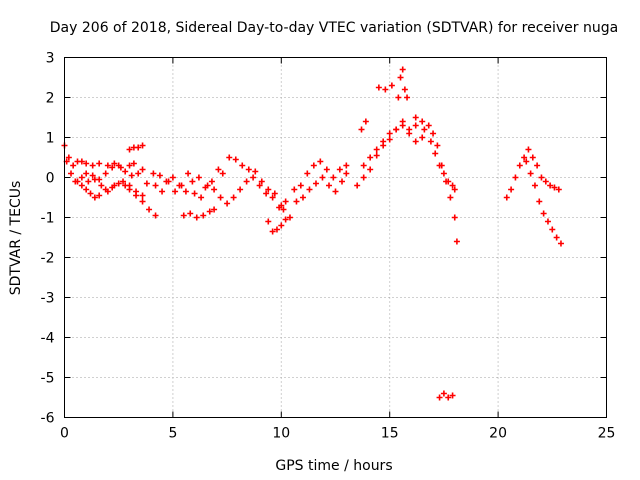  I want to click on y-tick-label: 0, so click(50, 179).